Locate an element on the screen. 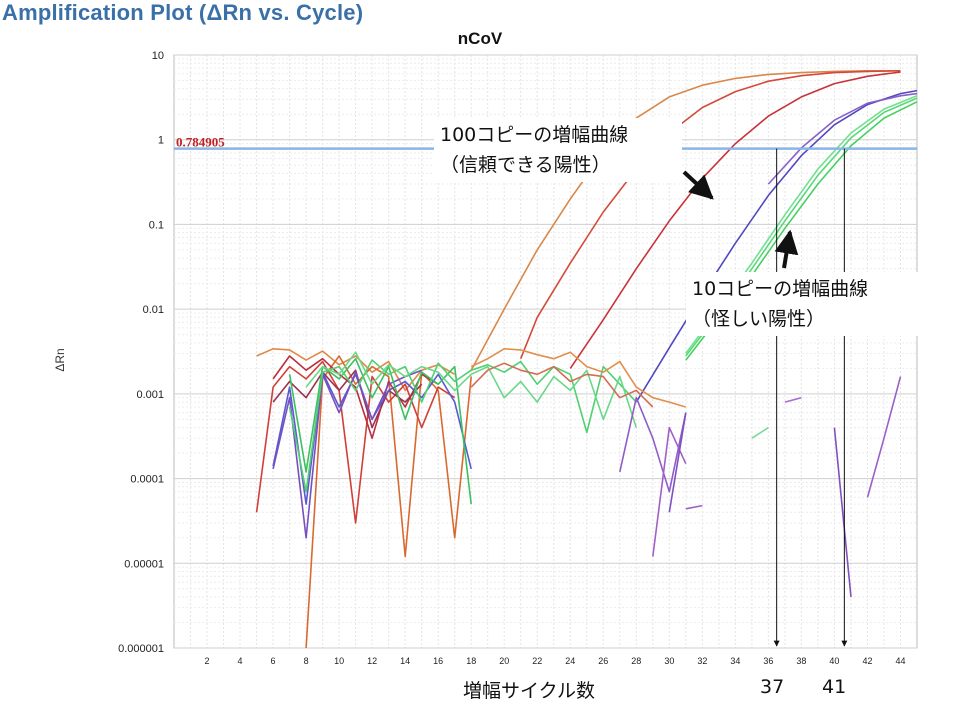 This screenshot has width=960, height=720. y-axis-label: ΔRn is located at coordinates (60, 359).